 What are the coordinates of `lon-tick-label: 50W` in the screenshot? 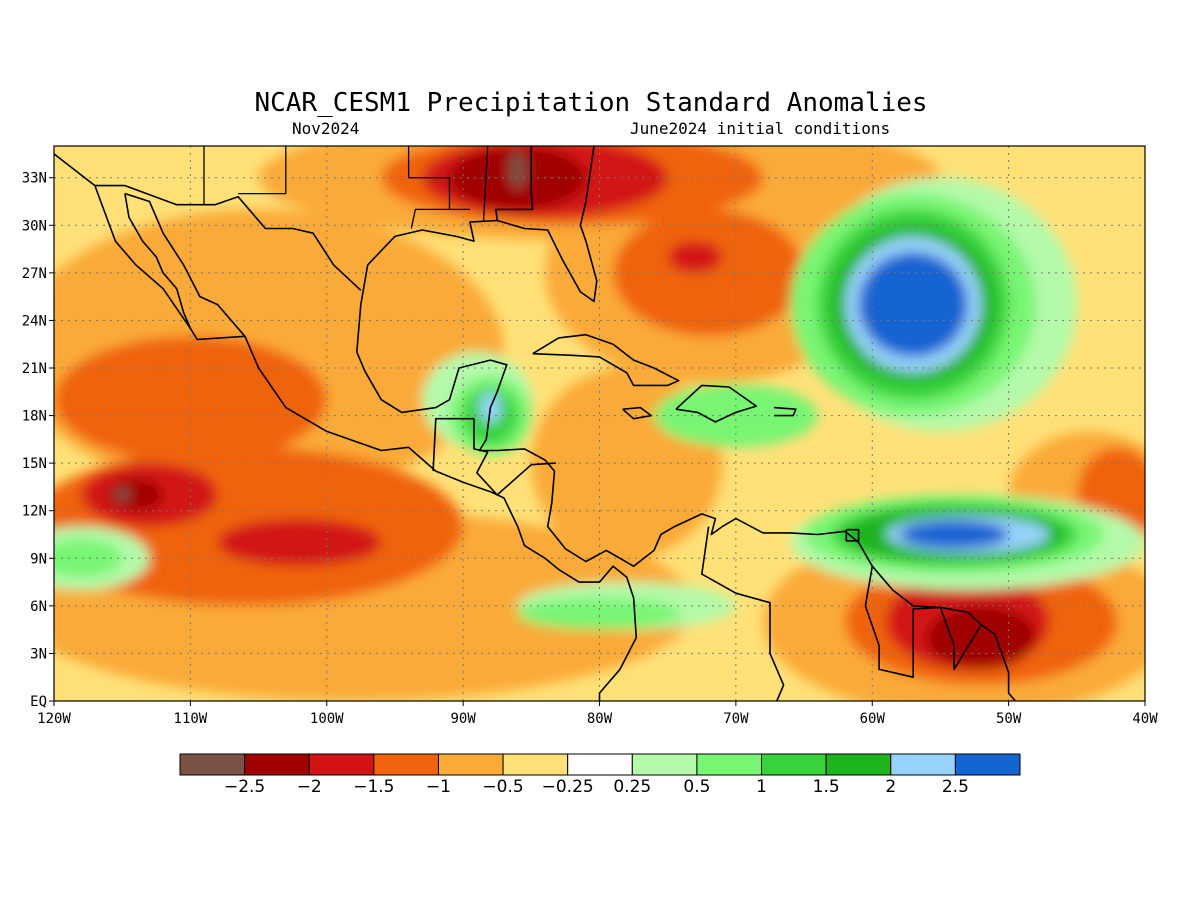 It's located at (1009, 719).